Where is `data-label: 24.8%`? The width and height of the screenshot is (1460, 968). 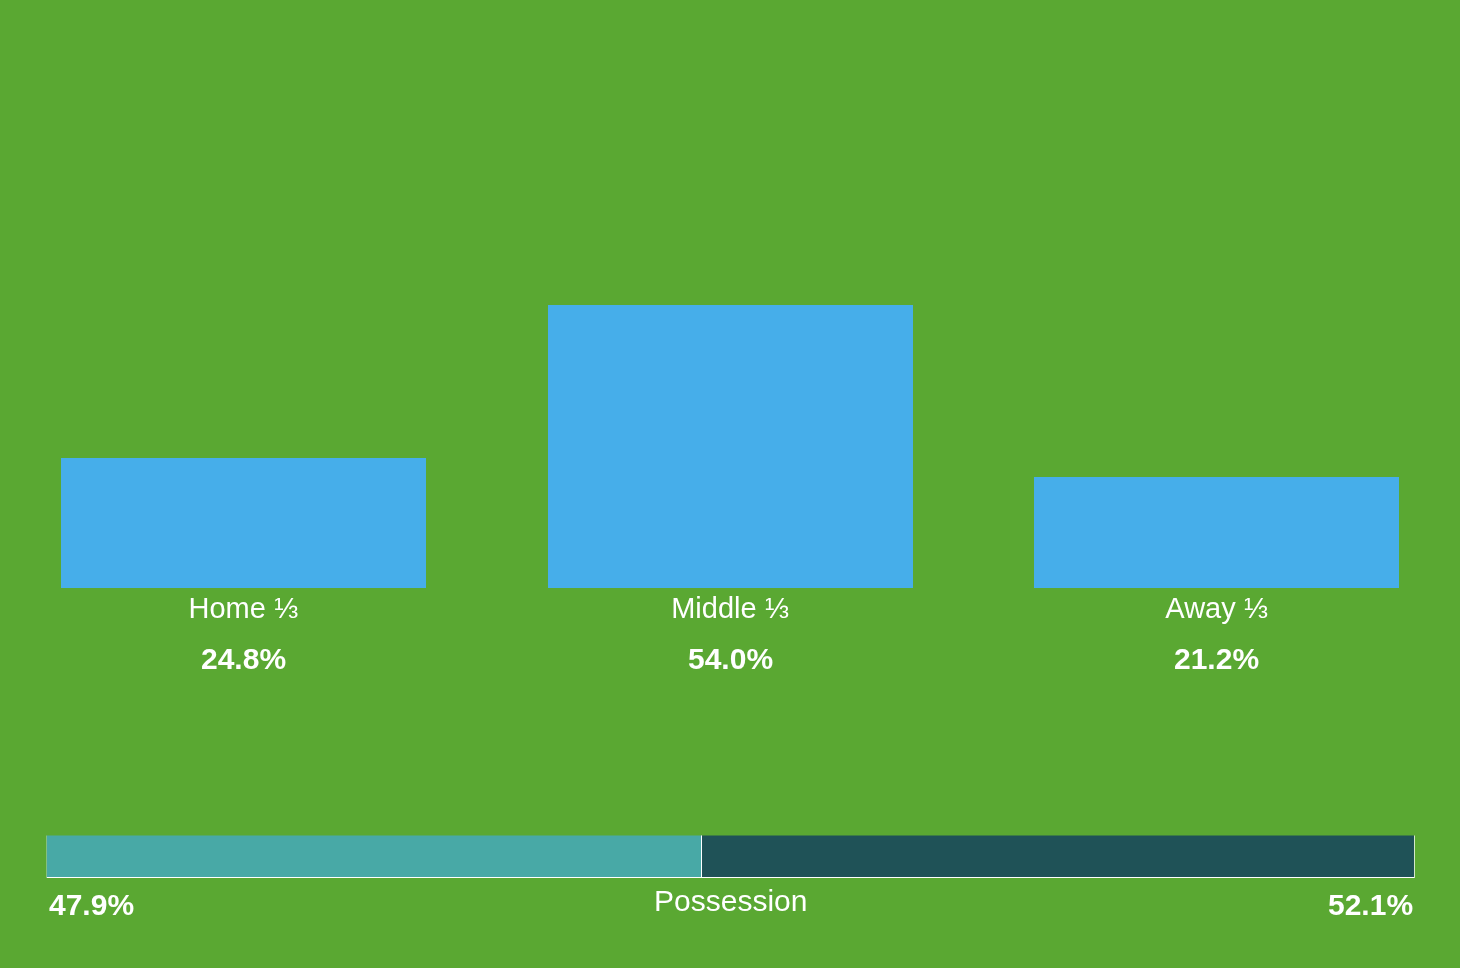 data-label: 24.8% is located at coordinates (244, 658).